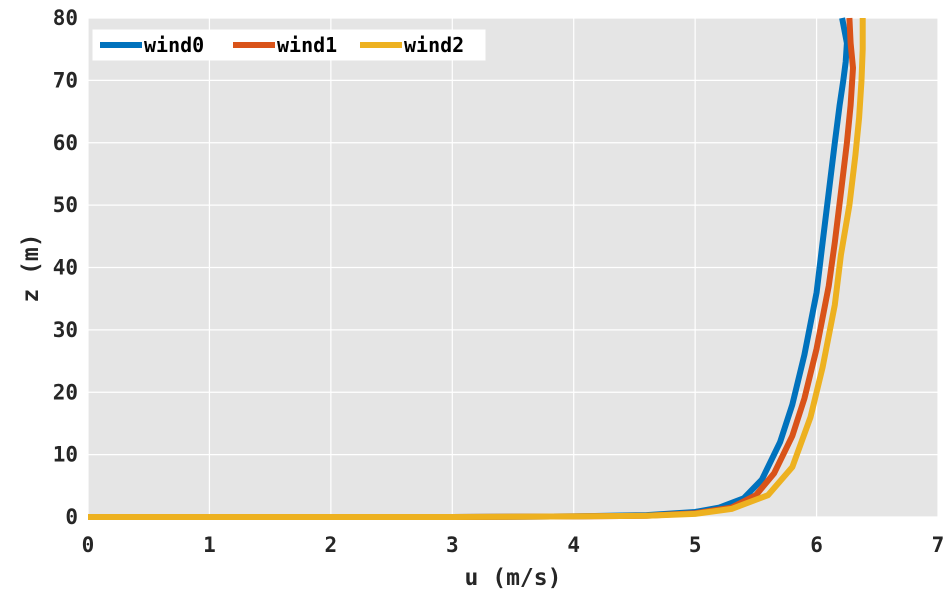 This screenshot has width=946, height=590. I want to click on x-axis-ticks: 0 1 2 3 4 5 6 7, so click(513, 545).